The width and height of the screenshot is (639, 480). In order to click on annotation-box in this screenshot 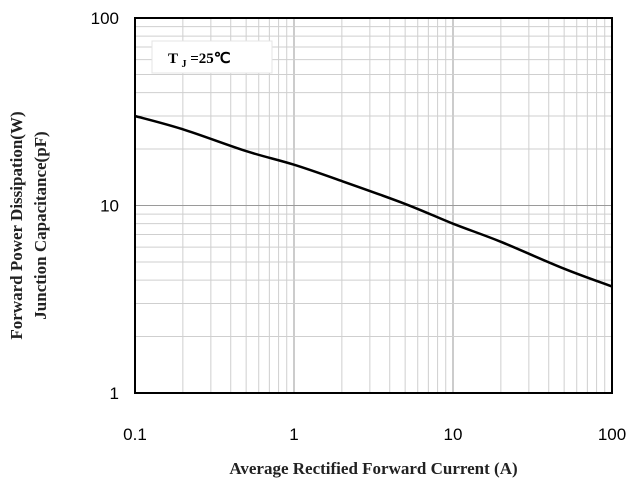, I will do `click(212, 57)`.